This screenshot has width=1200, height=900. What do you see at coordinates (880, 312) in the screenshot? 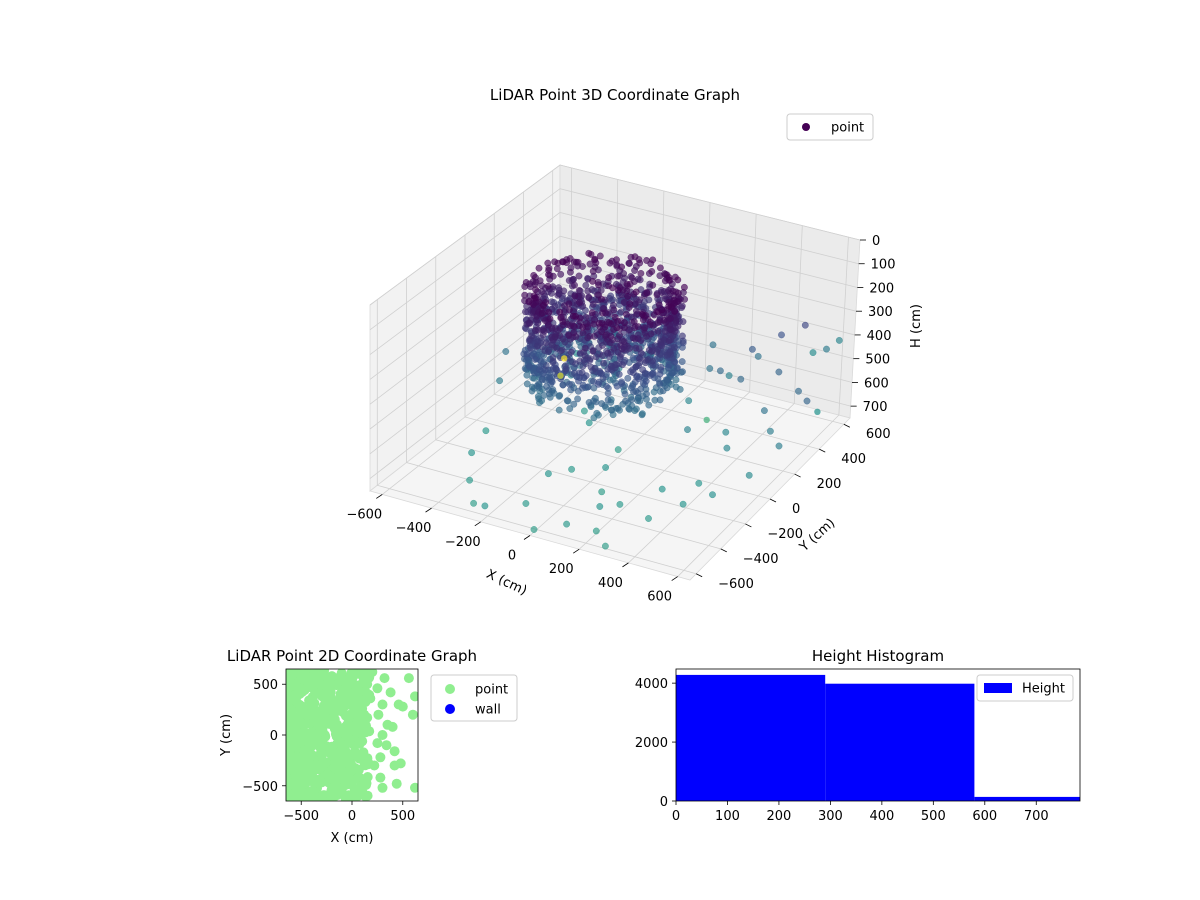
I see `tick-label-z-3d: 300` at bounding box center [880, 312].